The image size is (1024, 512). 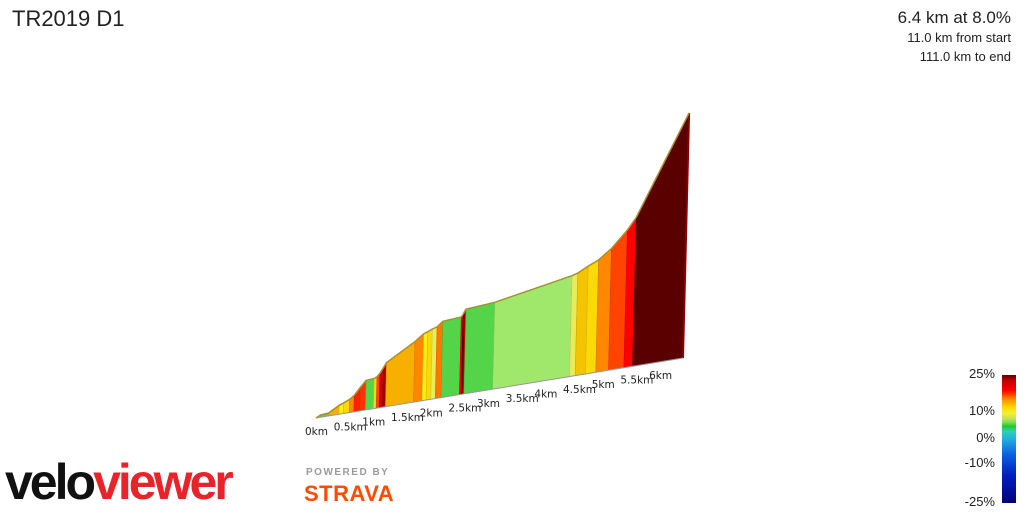 What do you see at coordinates (979, 501) in the screenshot?
I see `legend-label-minus25: -25%` at bounding box center [979, 501].